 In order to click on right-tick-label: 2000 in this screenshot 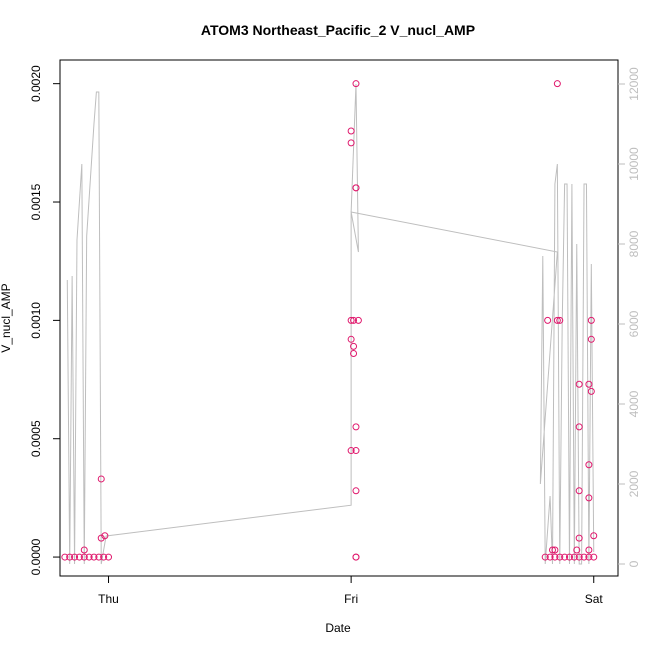, I will do `click(634, 483)`.